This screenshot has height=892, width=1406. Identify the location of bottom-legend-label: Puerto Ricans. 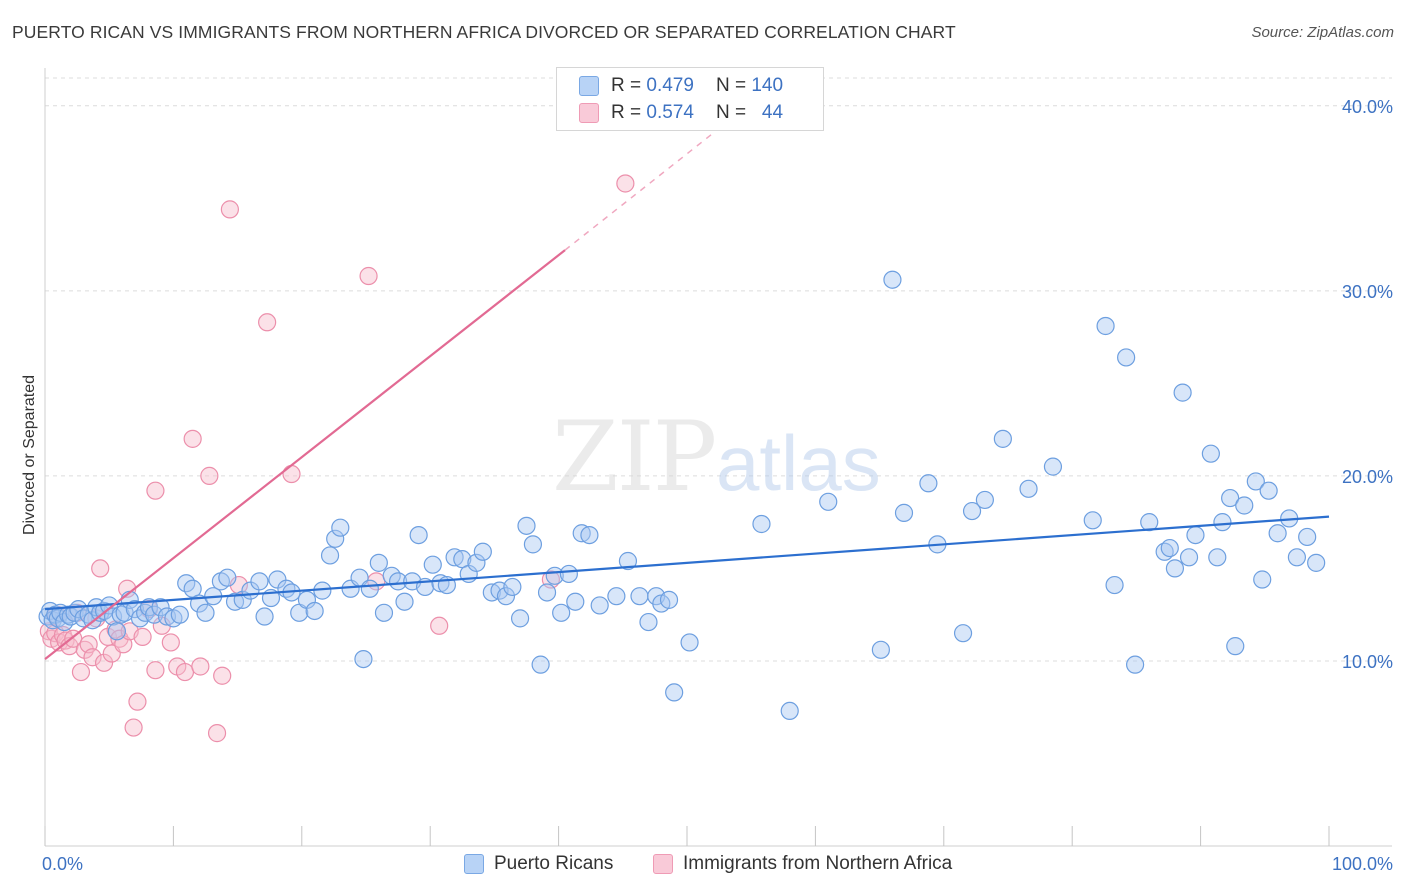
(554, 863).